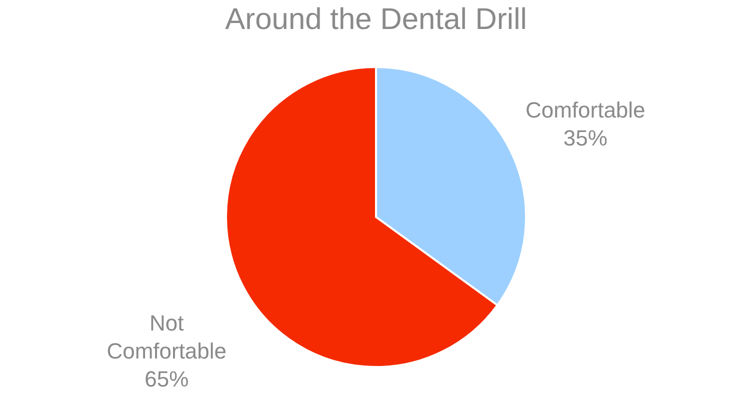 This screenshot has width=752, height=404. Describe the element at coordinates (376, 19) in the screenshot. I see `chart-title: Around the Dental Drill` at that location.